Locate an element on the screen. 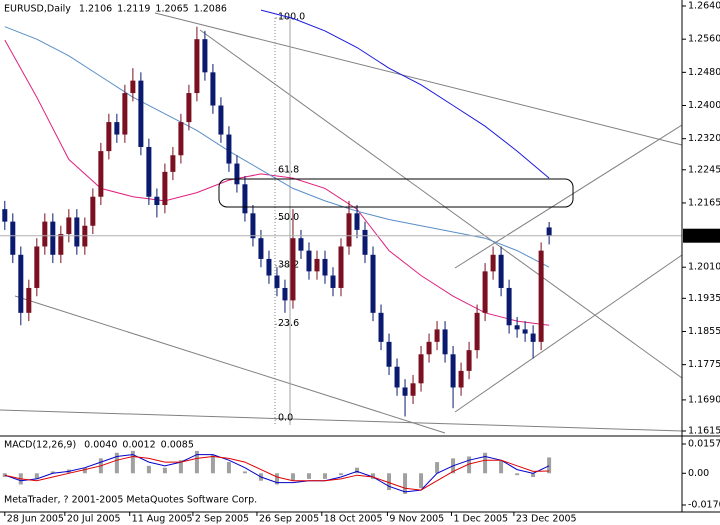 This screenshot has width=720, height=525. y-tick-label: 1.1855 is located at coordinates (704, 331).